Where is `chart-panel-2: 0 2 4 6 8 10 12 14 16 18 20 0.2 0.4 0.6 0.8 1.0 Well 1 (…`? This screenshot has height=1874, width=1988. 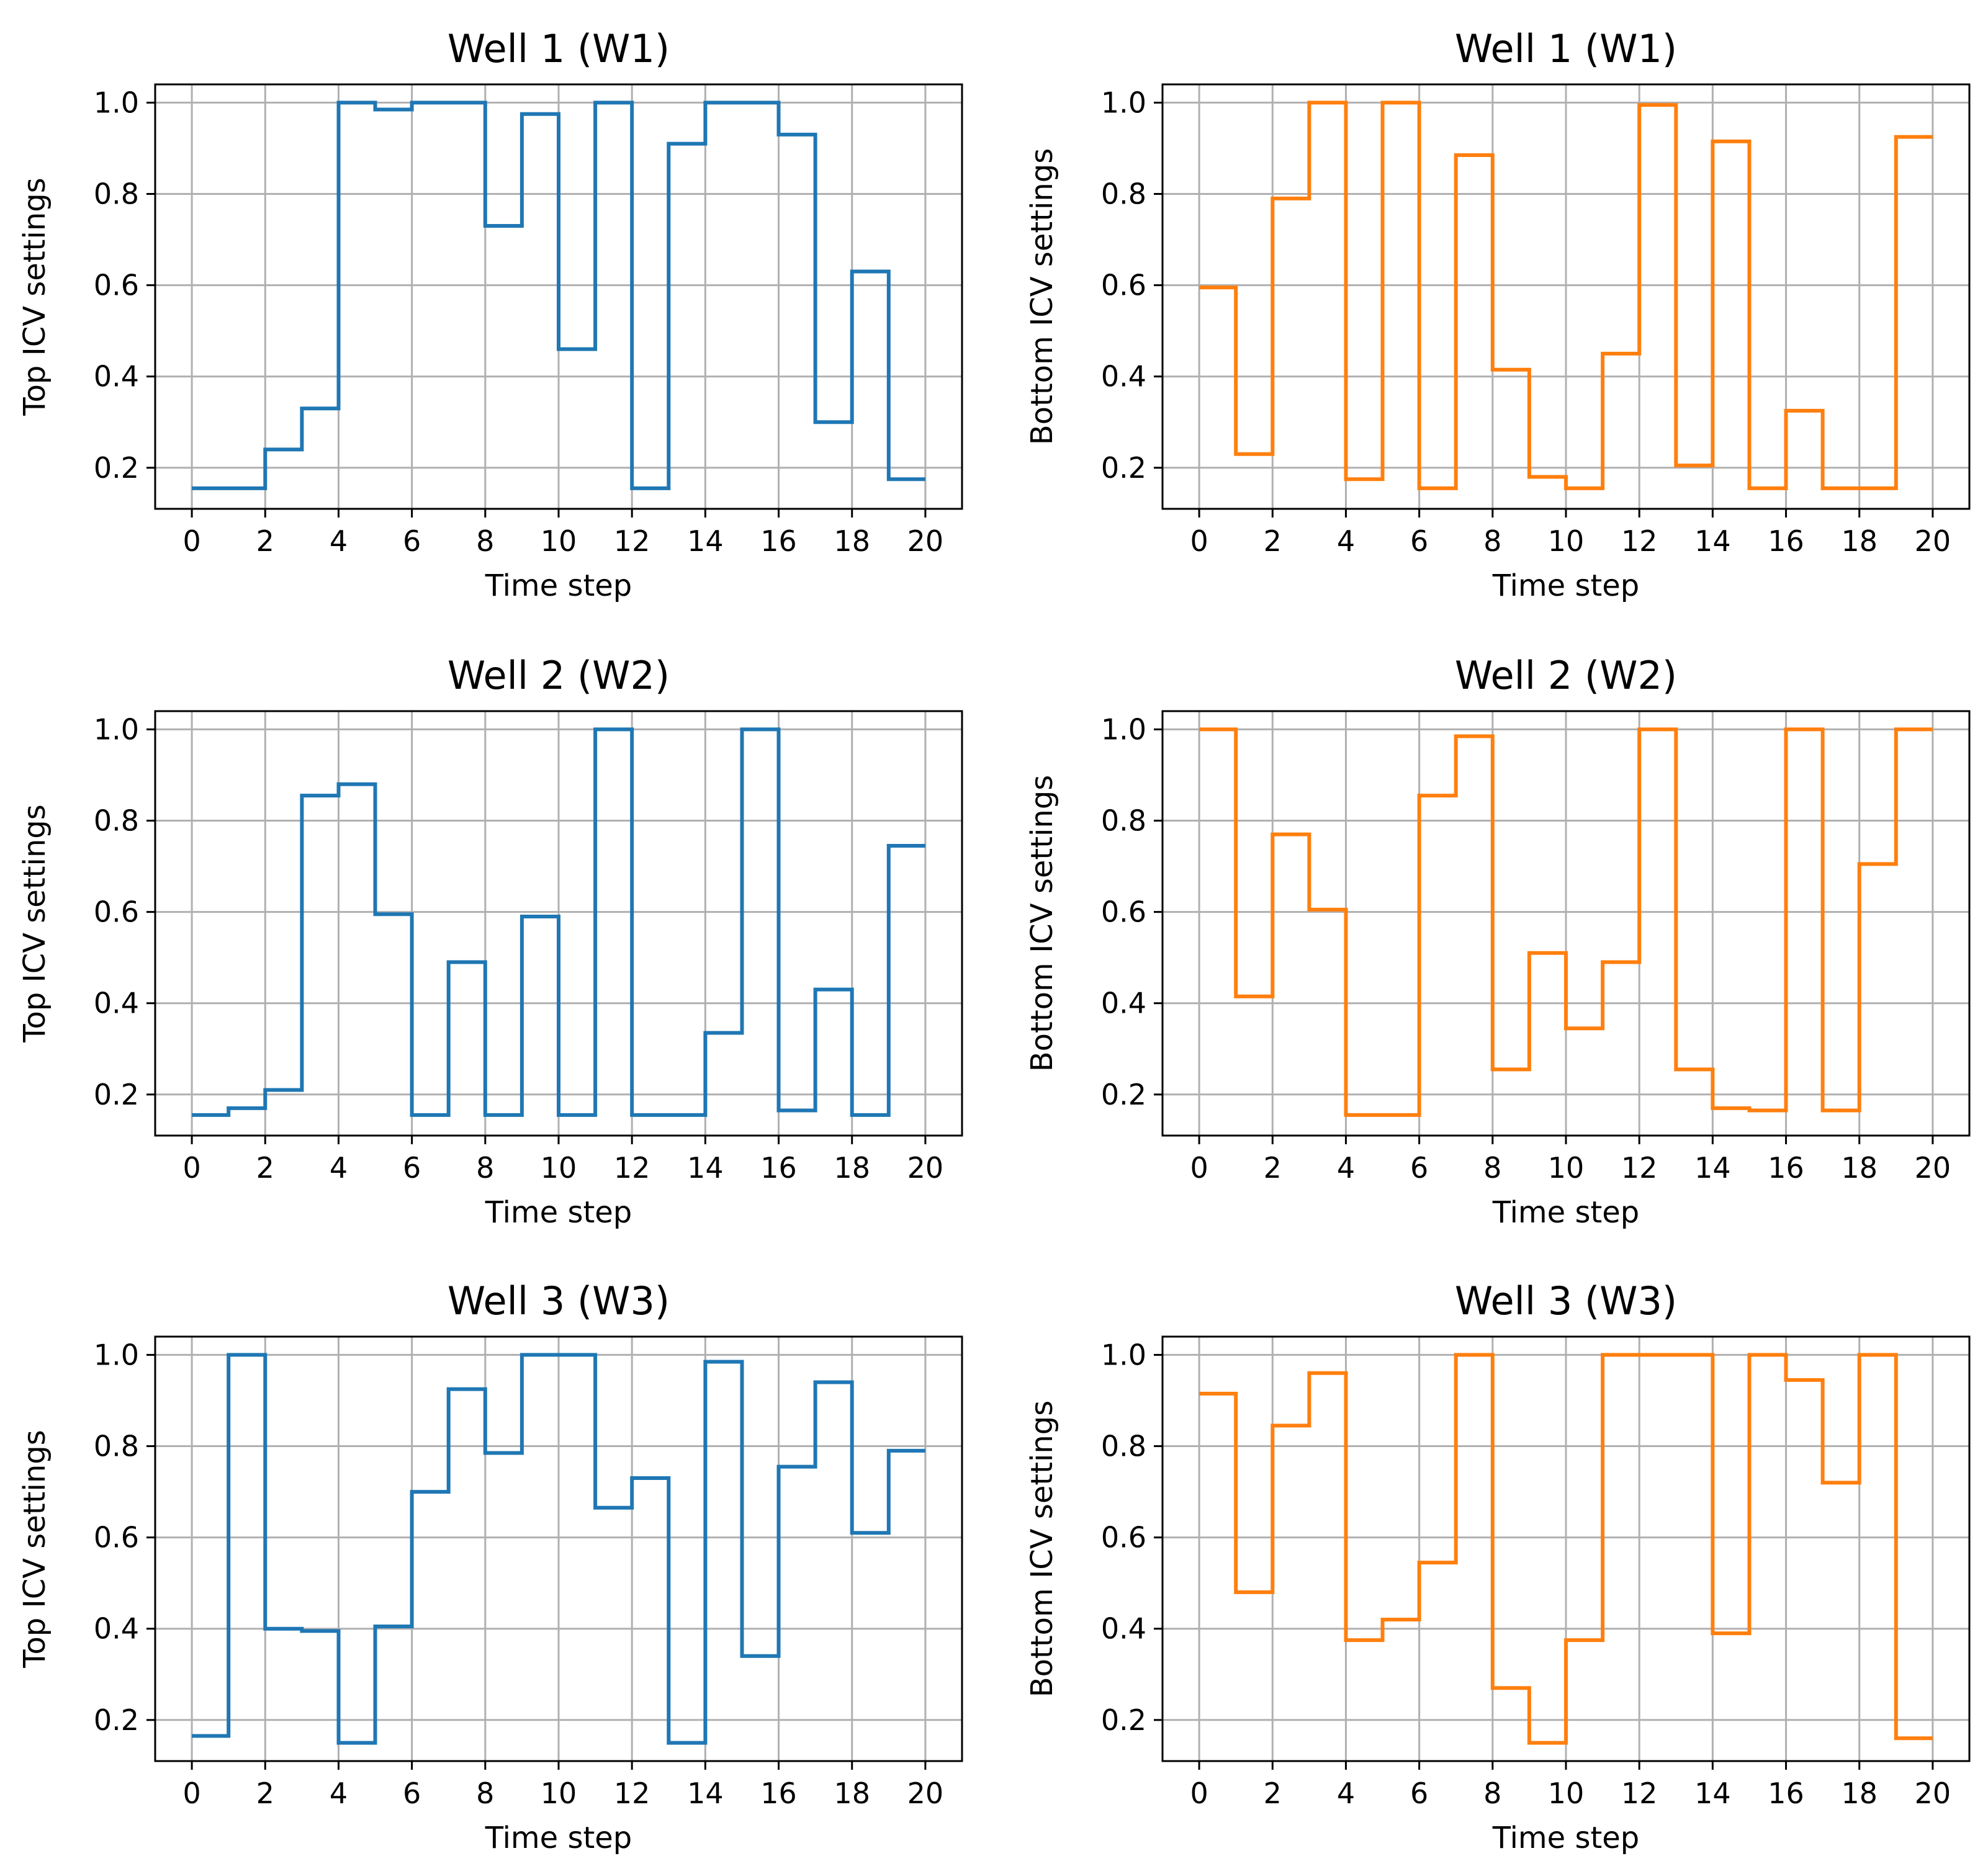 chart-panel-2: 0 2 4 6 8 10 12 14 16 18 20 0.2 0.4 0.6 0.8 1.0 Well 1 (… is located at coordinates (1498, 314).